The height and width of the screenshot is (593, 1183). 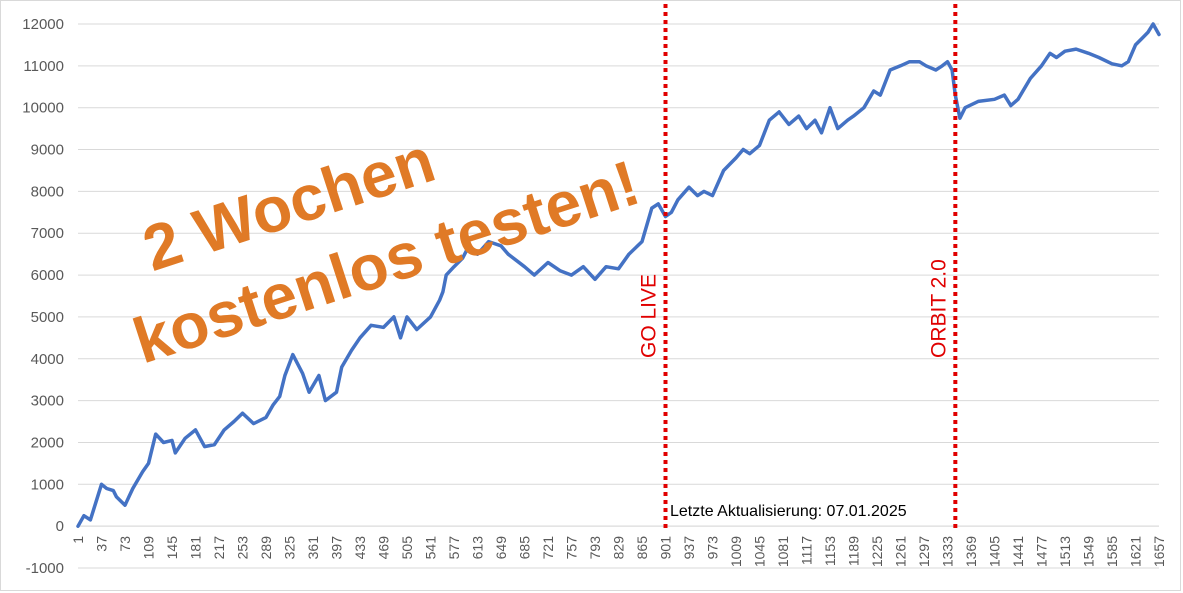 What do you see at coordinates (854, 551) in the screenshot?
I see `x-tick-label: 1189` at bounding box center [854, 551].